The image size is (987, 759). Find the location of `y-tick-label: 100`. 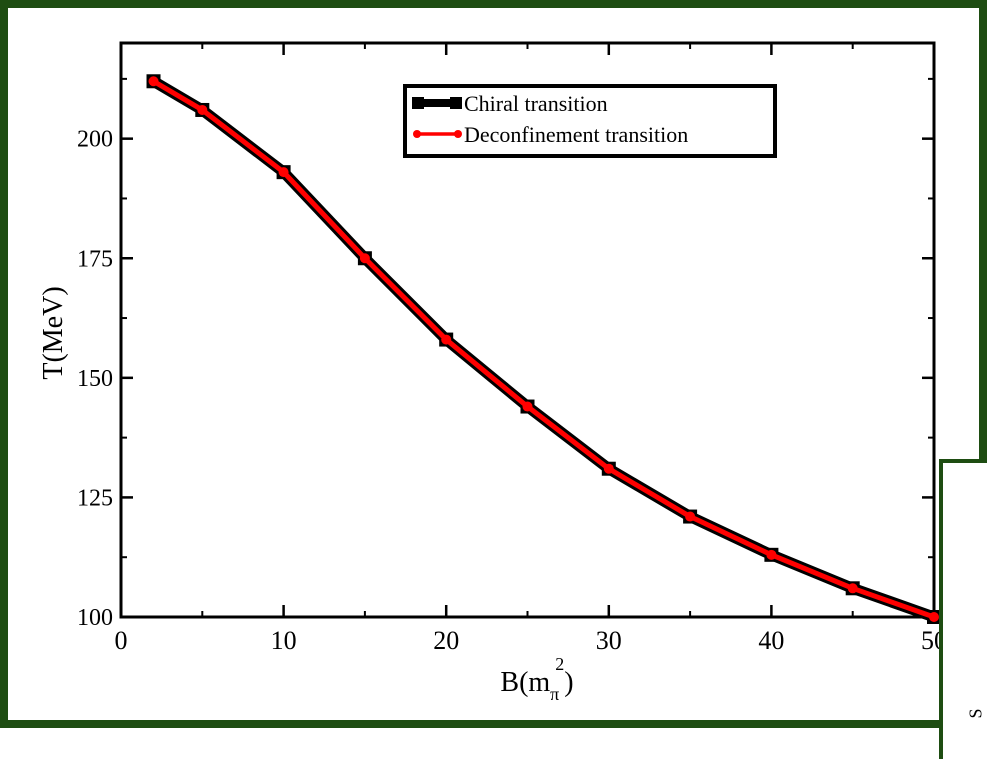

y-tick-label: 100 is located at coordinates (95, 618).